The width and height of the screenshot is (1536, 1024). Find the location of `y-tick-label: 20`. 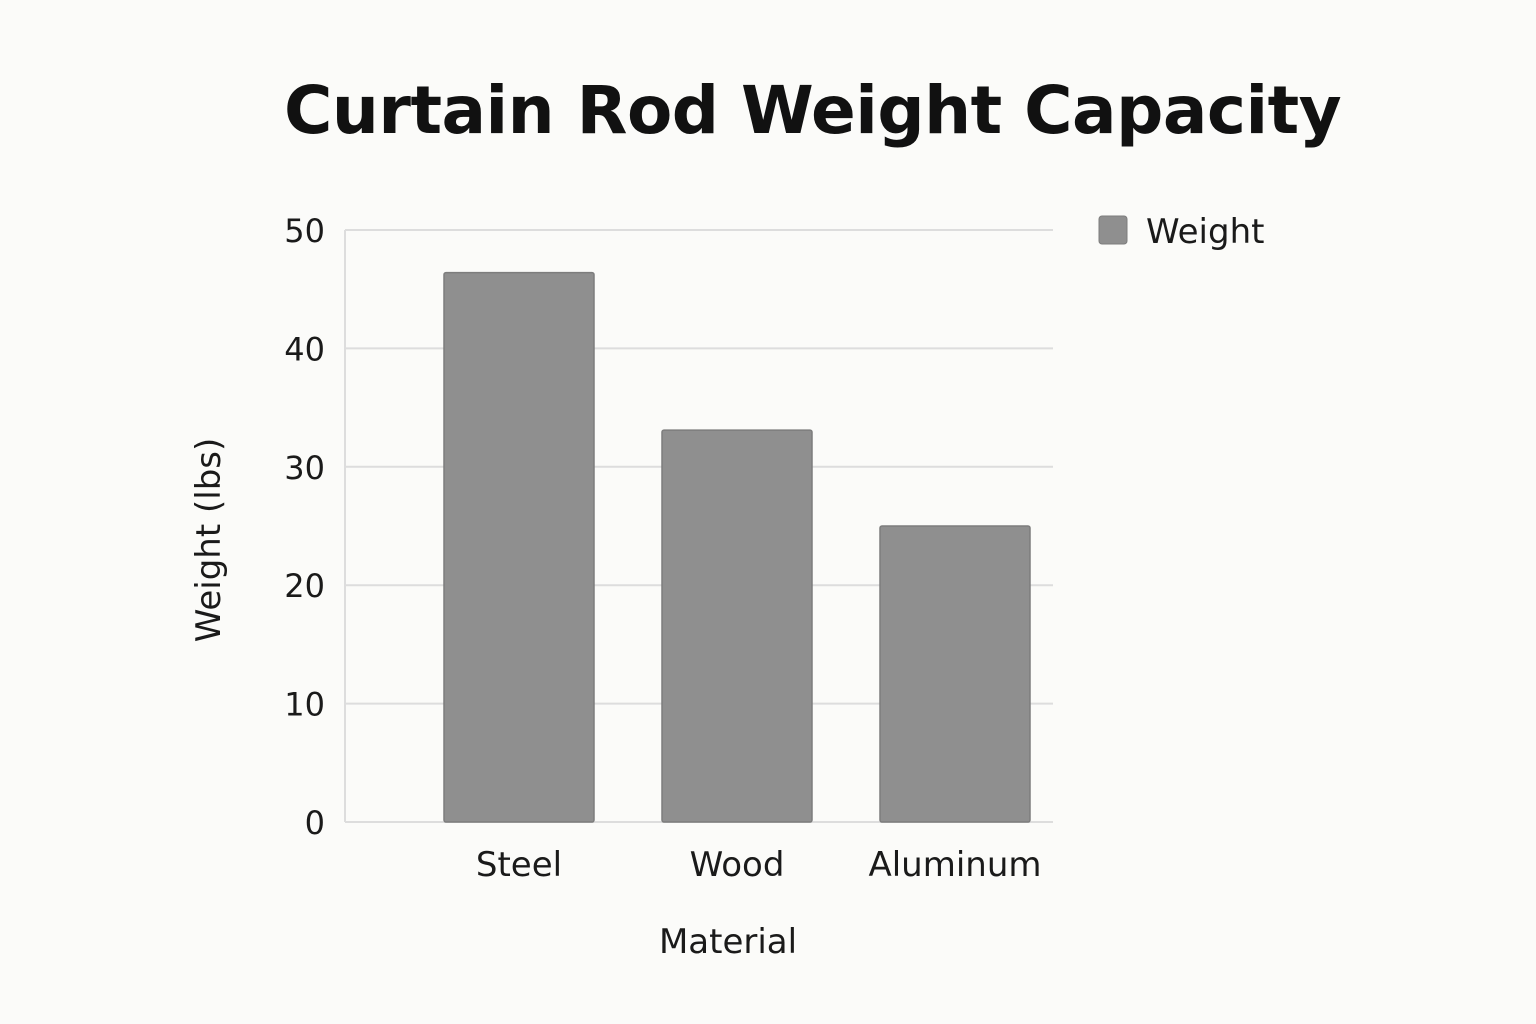

y-tick-label: 20 is located at coordinates (304, 586).